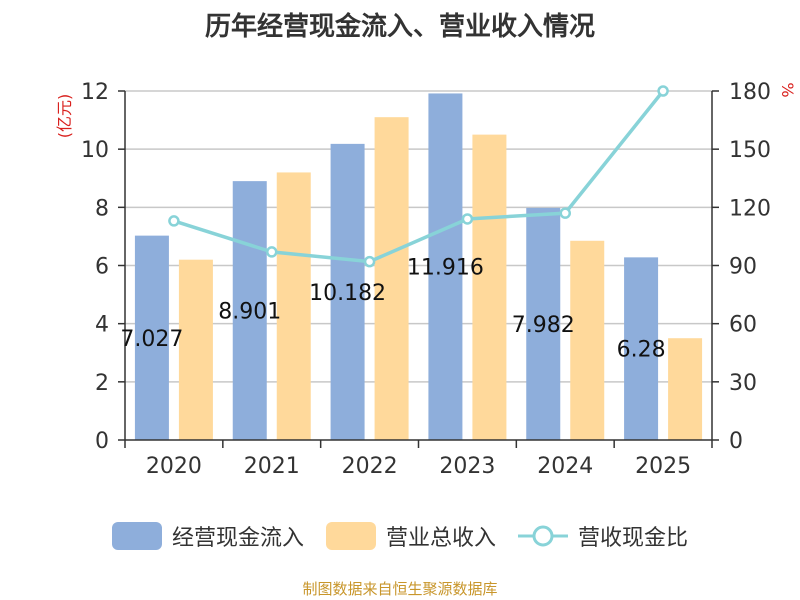 The width and height of the screenshot is (800, 600). Describe the element at coordinates (95, 150) in the screenshot. I see `left-axis-tick-label: 10` at that location.